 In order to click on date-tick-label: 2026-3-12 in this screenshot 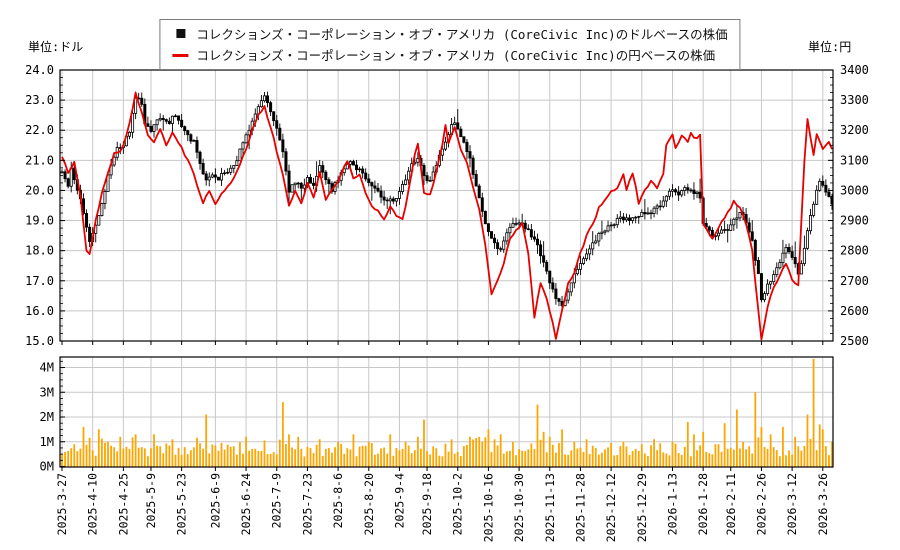, I will do `click(792, 504)`.